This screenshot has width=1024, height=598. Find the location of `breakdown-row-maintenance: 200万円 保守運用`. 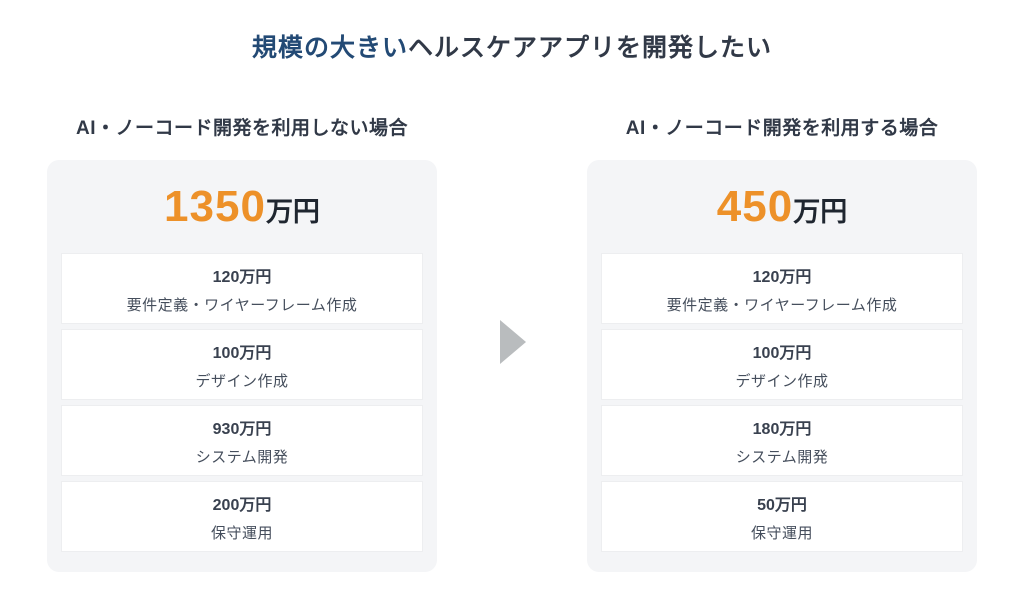

breakdown-row-maintenance: 200万円 保守運用 is located at coordinates (242, 516).